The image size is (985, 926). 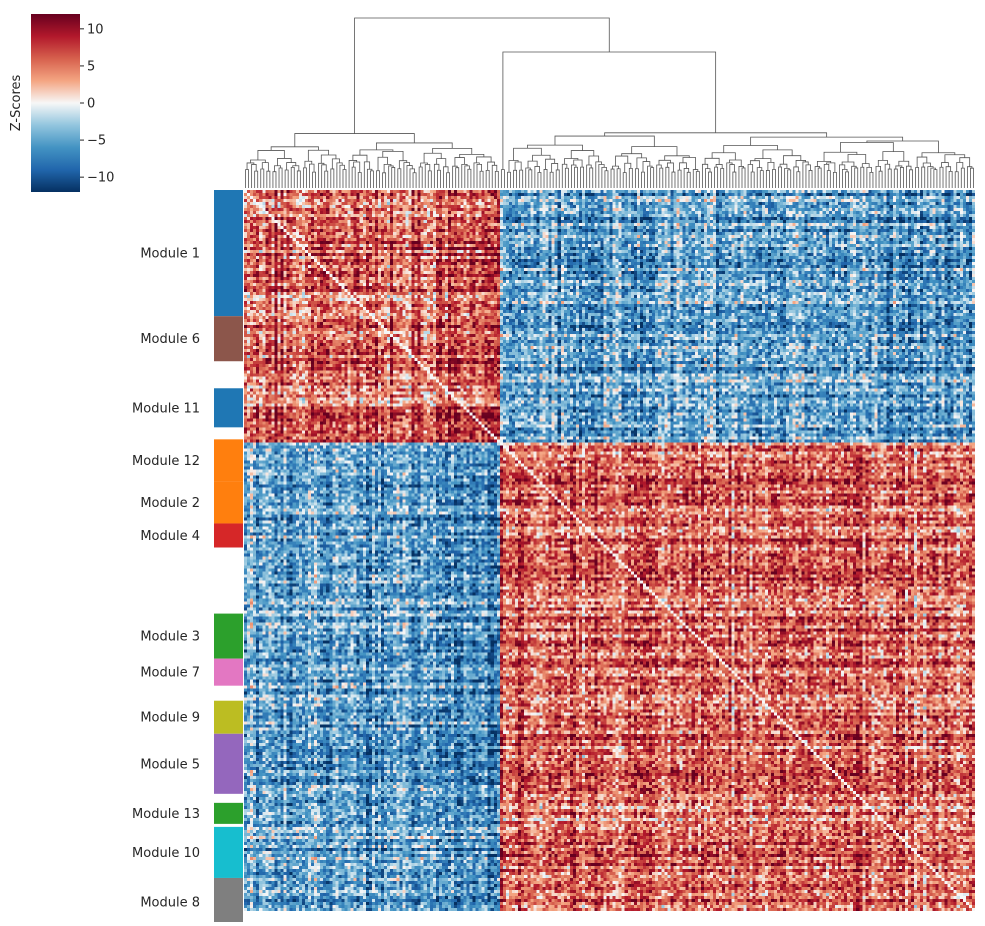 What do you see at coordinates (95, 29) in the screenshot?
I see `colorbar-tick-label: 10` at bounding box center [95, 29].